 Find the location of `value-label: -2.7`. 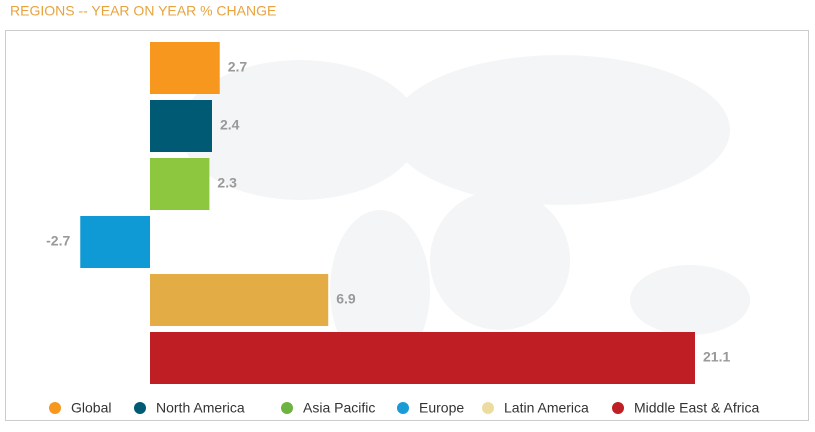

value-label: -2.7 is located at coordinates (58, 241).